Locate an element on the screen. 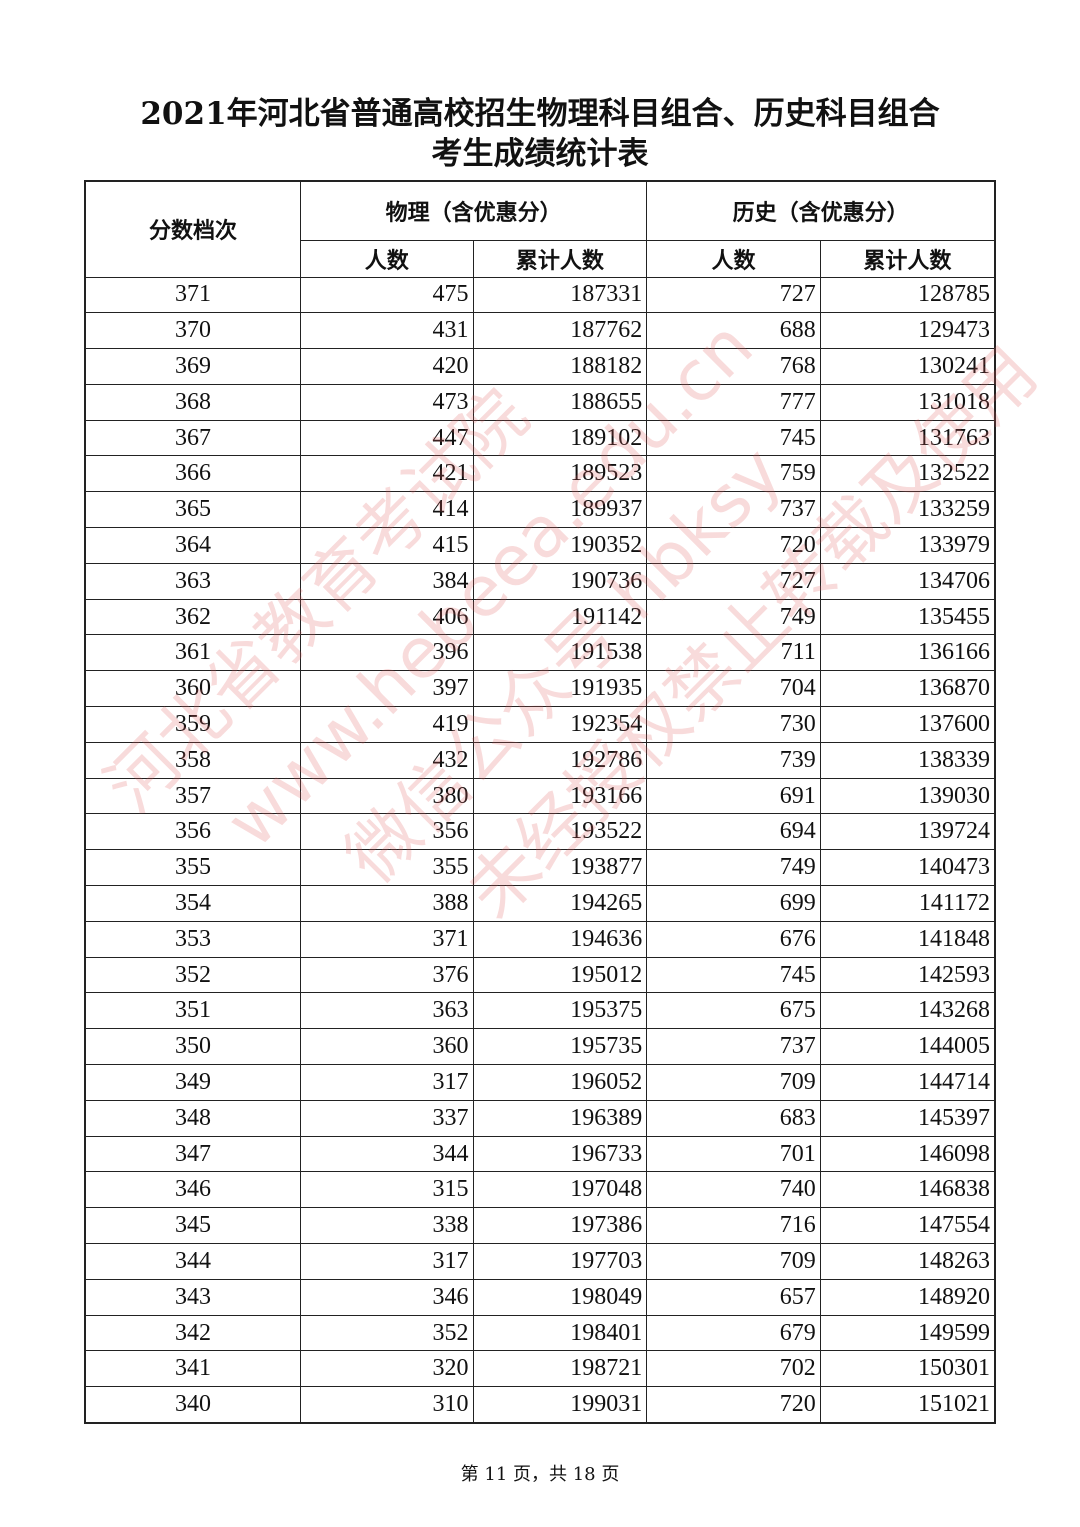  physics-count-cell: 421 is located at coordinates (386, 474).